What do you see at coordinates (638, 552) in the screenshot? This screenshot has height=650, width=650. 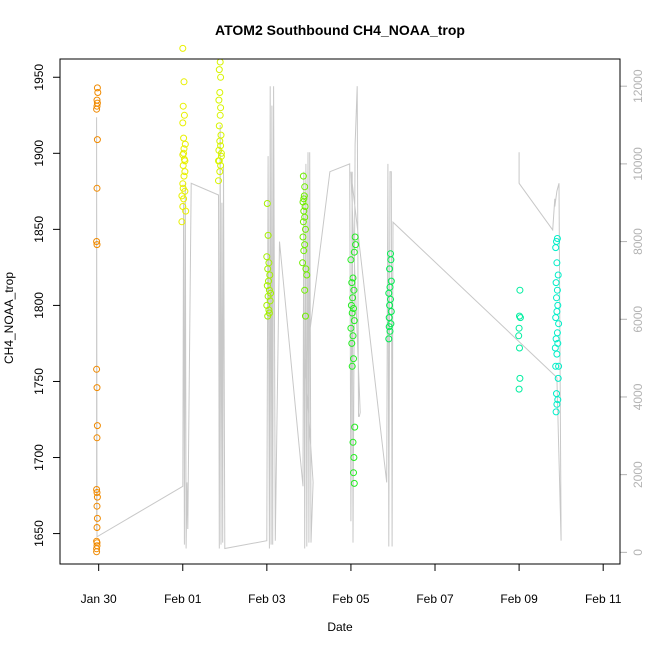 I see `y2-tick-label: 0` at bounding box center [638, 552].